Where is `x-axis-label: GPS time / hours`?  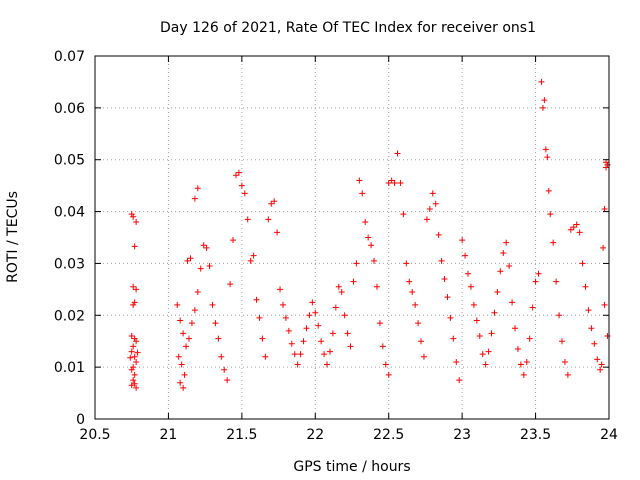
x-axis-label: GPS time / hours is located at coordinates (351, 467).